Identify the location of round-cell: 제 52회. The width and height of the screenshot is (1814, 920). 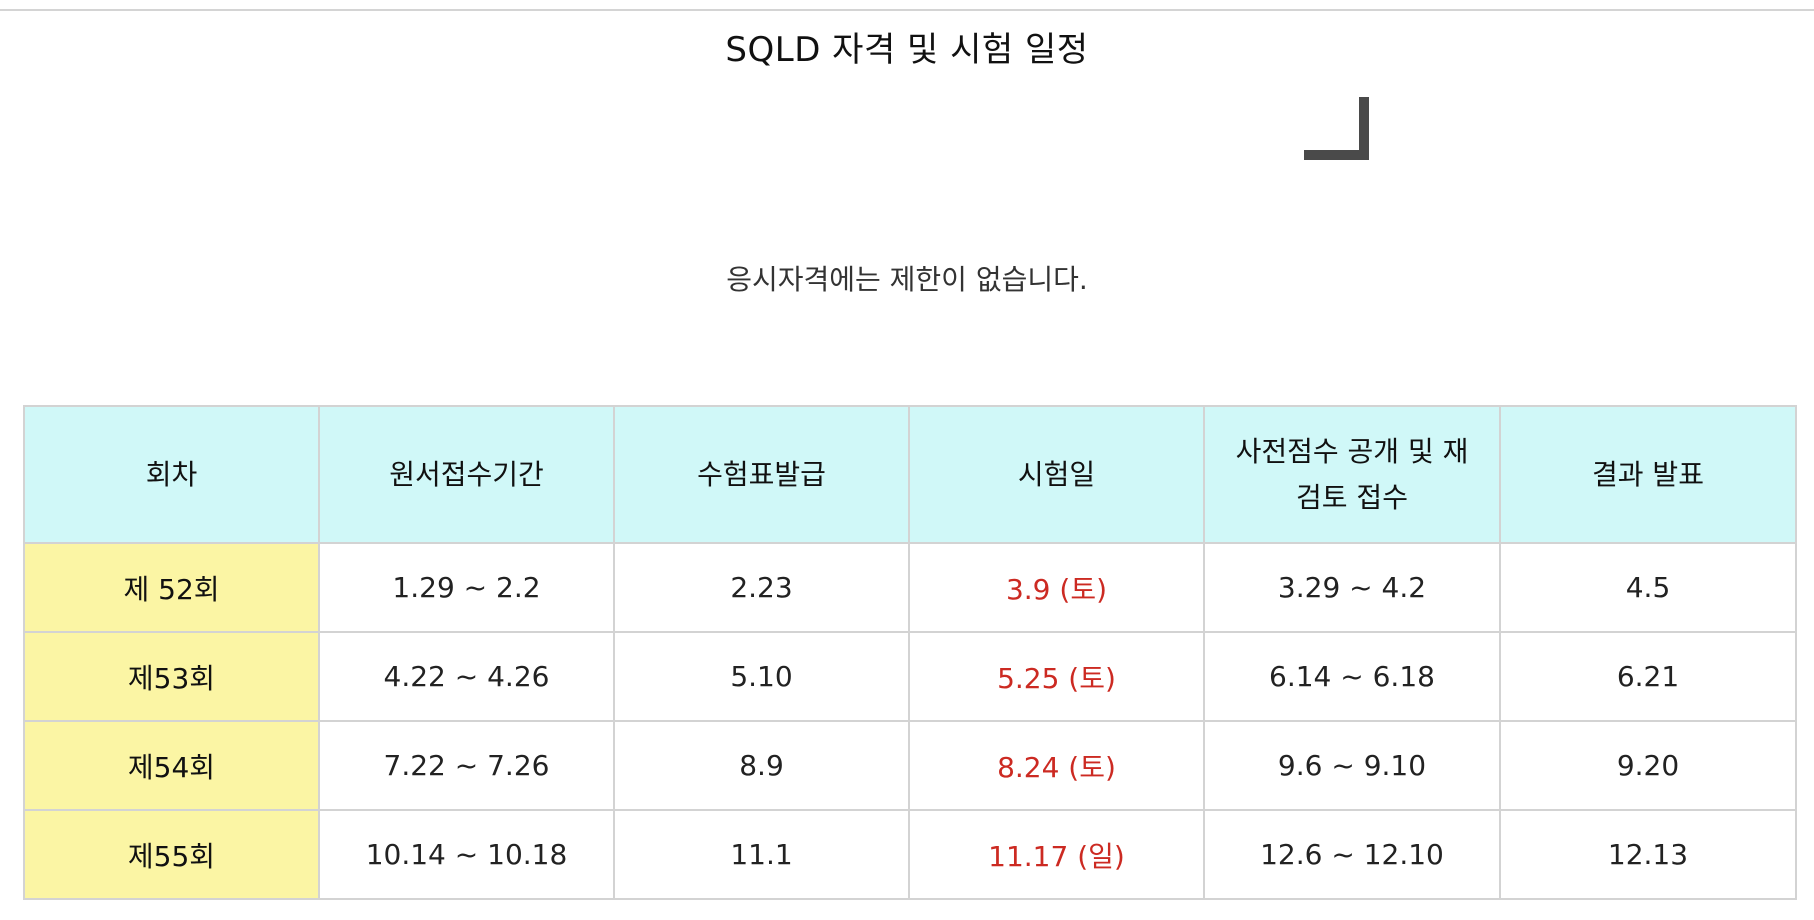
(171, 587).